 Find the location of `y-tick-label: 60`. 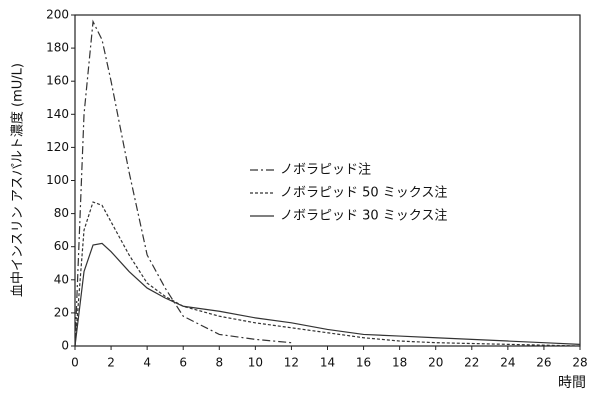

y-tick-label: 60 is located at coordinates (61, 246).